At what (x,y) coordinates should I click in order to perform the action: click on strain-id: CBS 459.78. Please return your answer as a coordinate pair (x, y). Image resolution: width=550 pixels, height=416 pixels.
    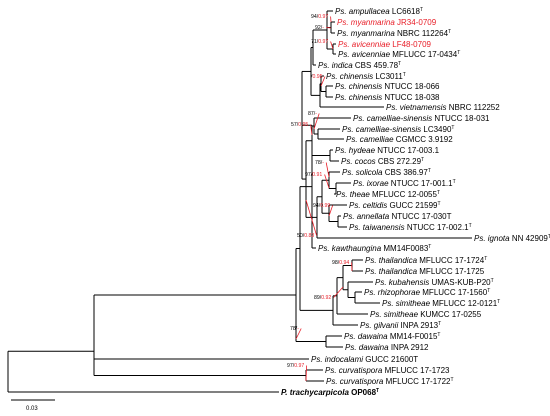
    Looking at the image, I should click on (377, 65).